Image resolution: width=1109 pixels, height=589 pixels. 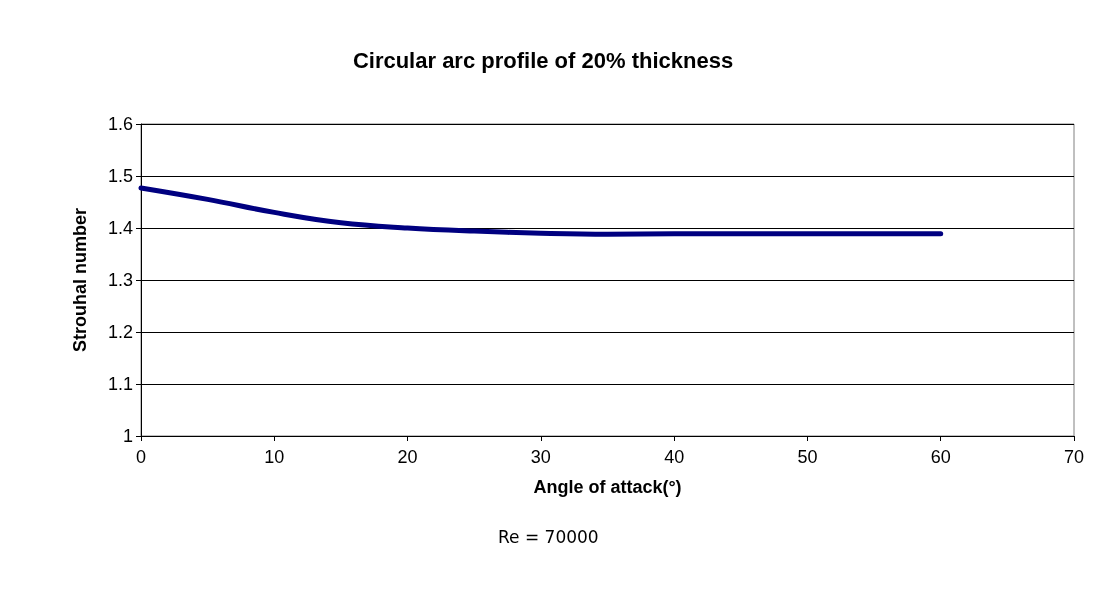 What do you see at coordinates (274, 457) in the screenshot?
I see `x-tick-label: 10` at bounding box center [274, 457].